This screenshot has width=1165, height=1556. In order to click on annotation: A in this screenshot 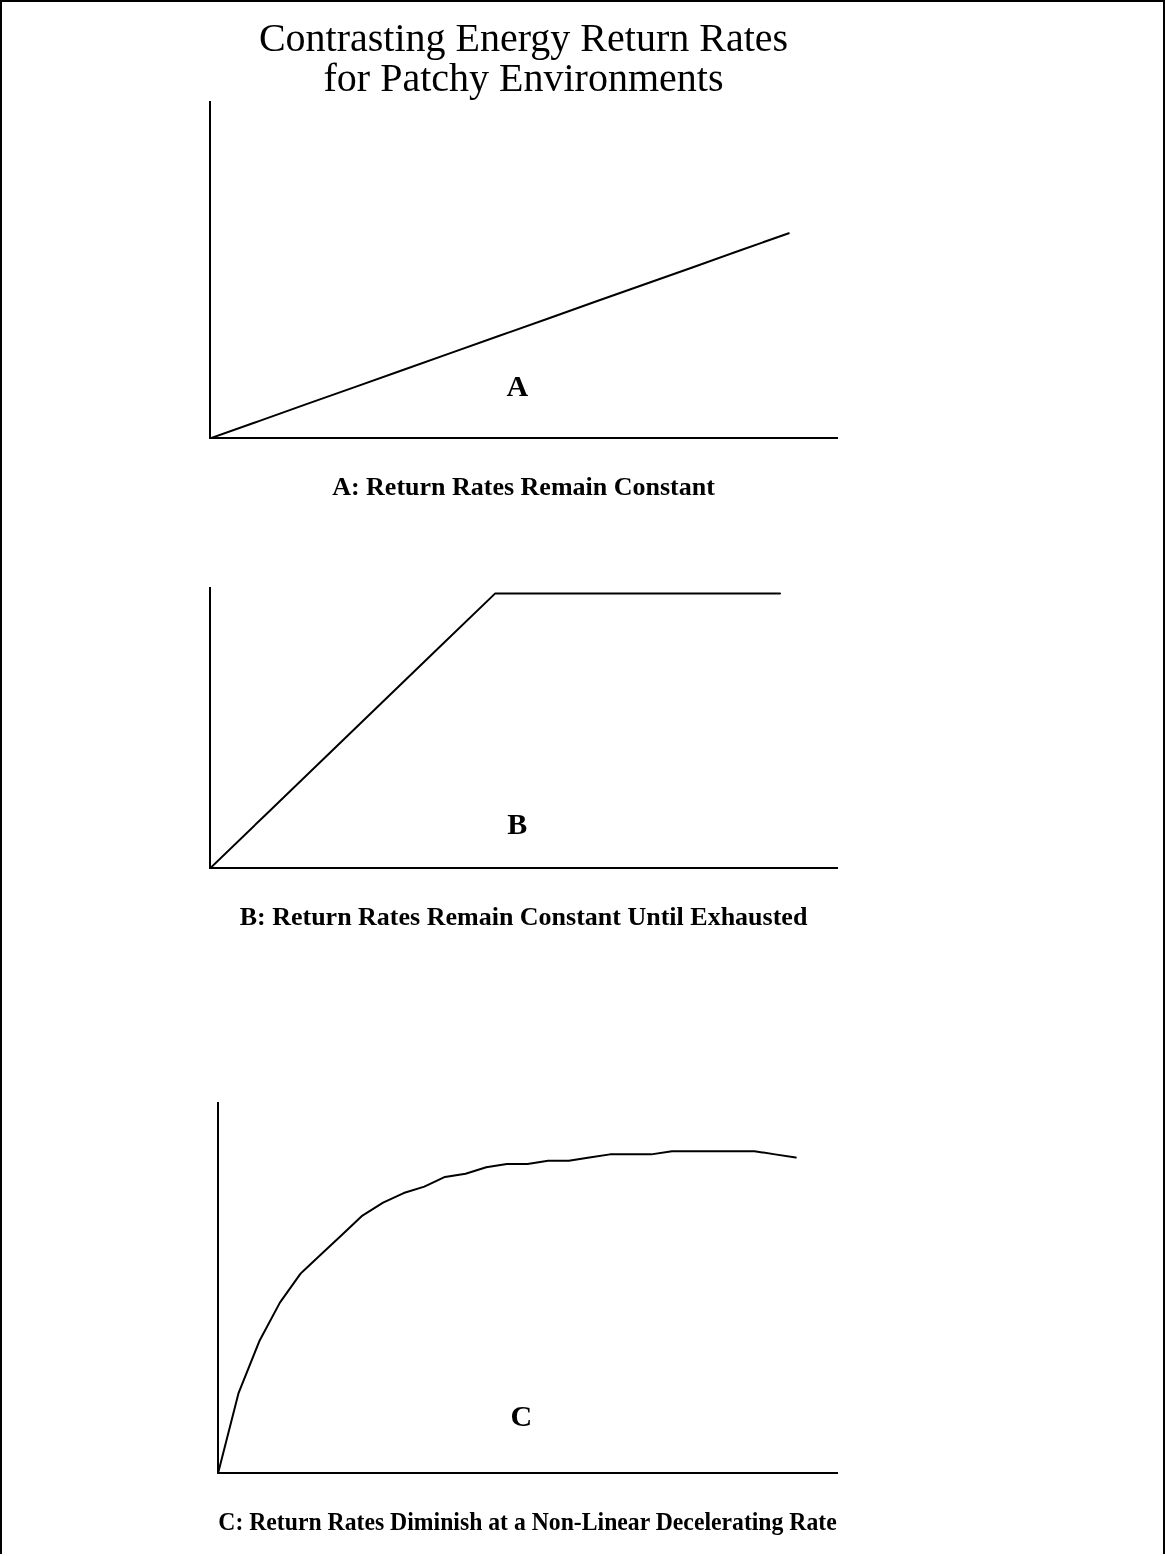, I will do `click(517, 385)`.